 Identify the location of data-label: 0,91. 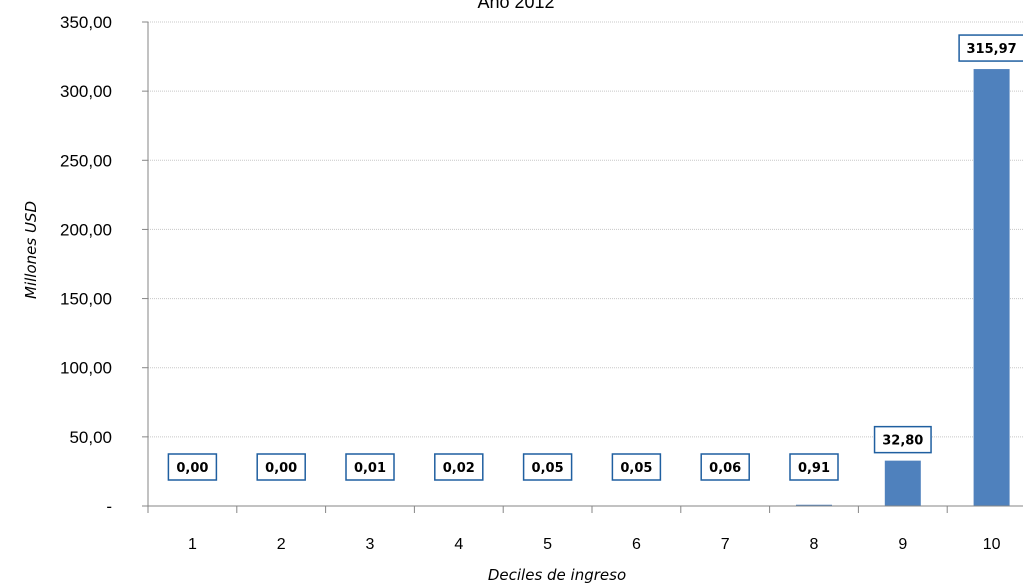
(814, 467).